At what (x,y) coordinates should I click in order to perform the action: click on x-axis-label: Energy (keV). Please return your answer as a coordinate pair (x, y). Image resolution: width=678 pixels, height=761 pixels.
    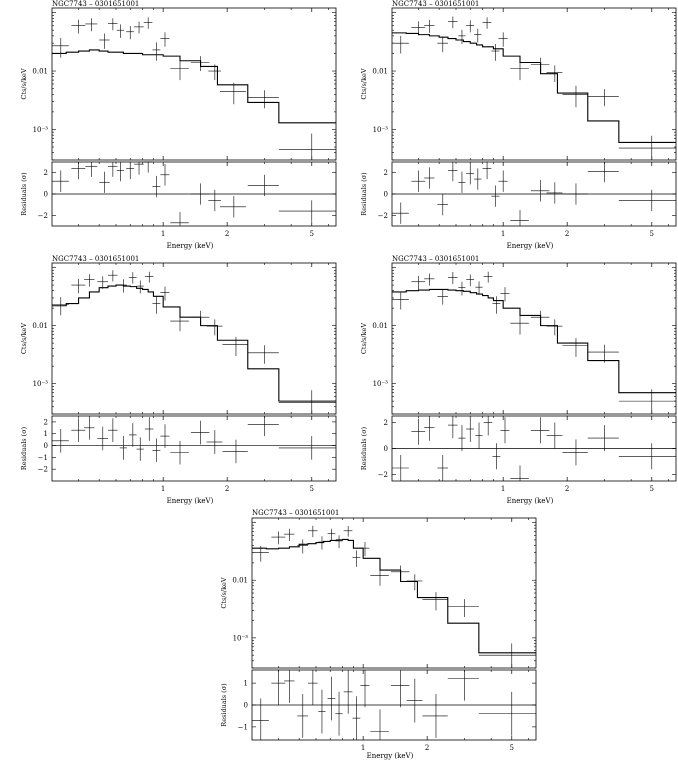
    Looking at the image, I should click on (530, 501).